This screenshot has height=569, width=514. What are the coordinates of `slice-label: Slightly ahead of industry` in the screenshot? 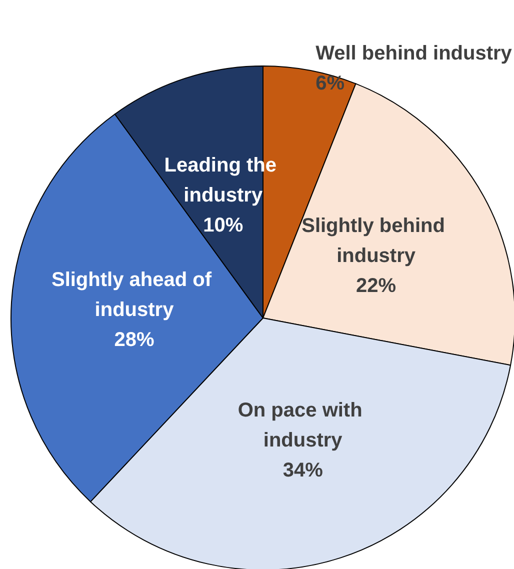 It's located at (134, 294).